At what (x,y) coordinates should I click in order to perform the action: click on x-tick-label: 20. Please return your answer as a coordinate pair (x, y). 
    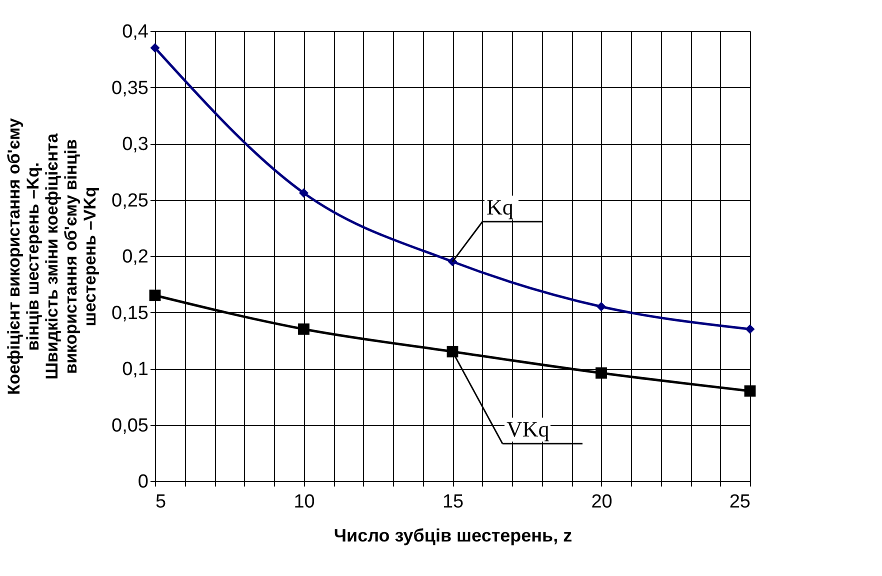
    Looking at the image, I should click on (601, 502).